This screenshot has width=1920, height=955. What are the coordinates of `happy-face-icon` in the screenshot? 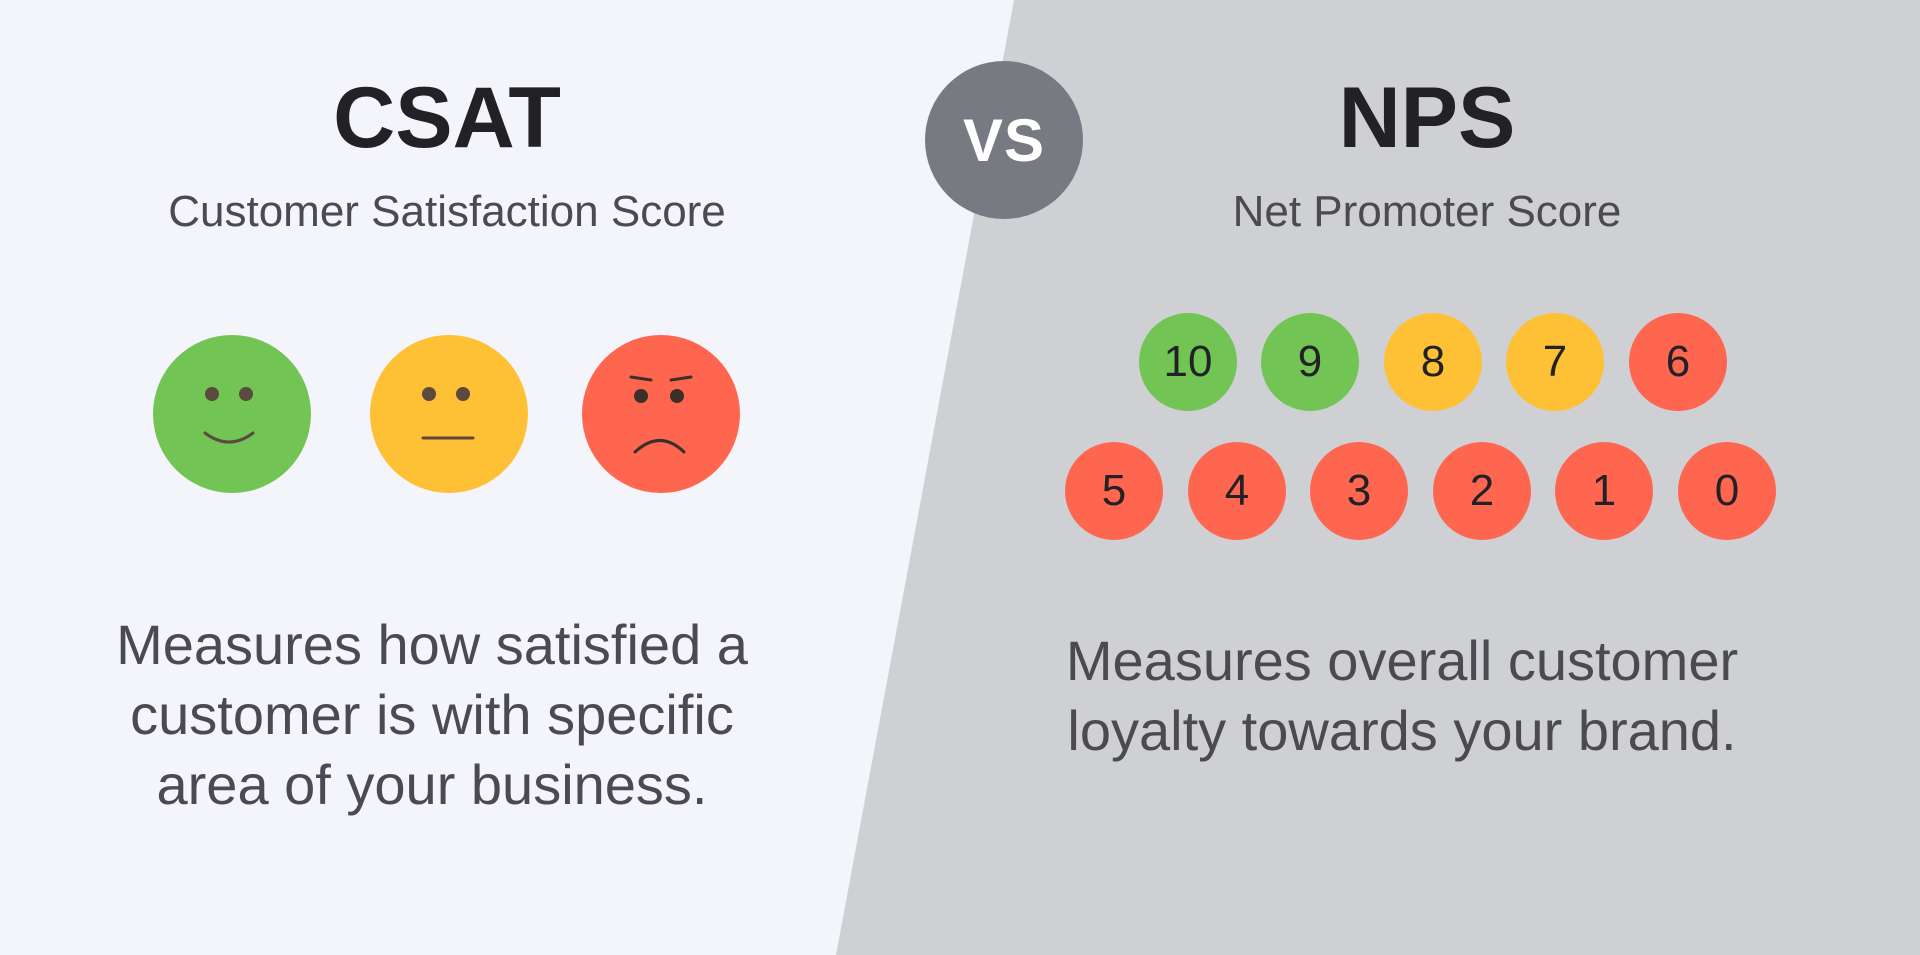 It's located at (232, 414).